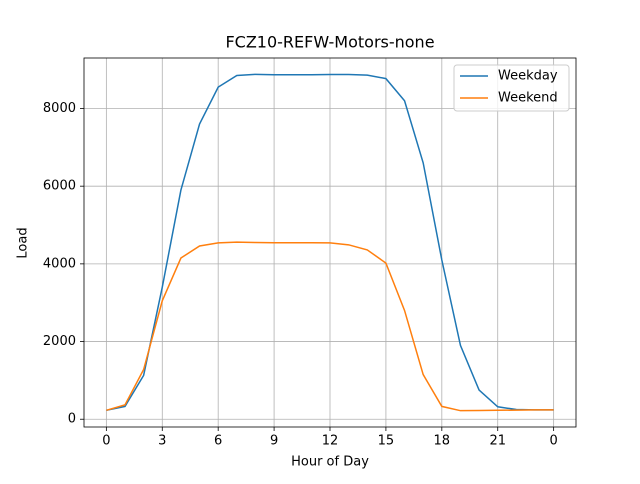 This screenshot has width=640, height=484. What do you see at coordinates (274, 441) in the screenshot?
I see `x-tick-label: 9` at bounding box center [274, 441].